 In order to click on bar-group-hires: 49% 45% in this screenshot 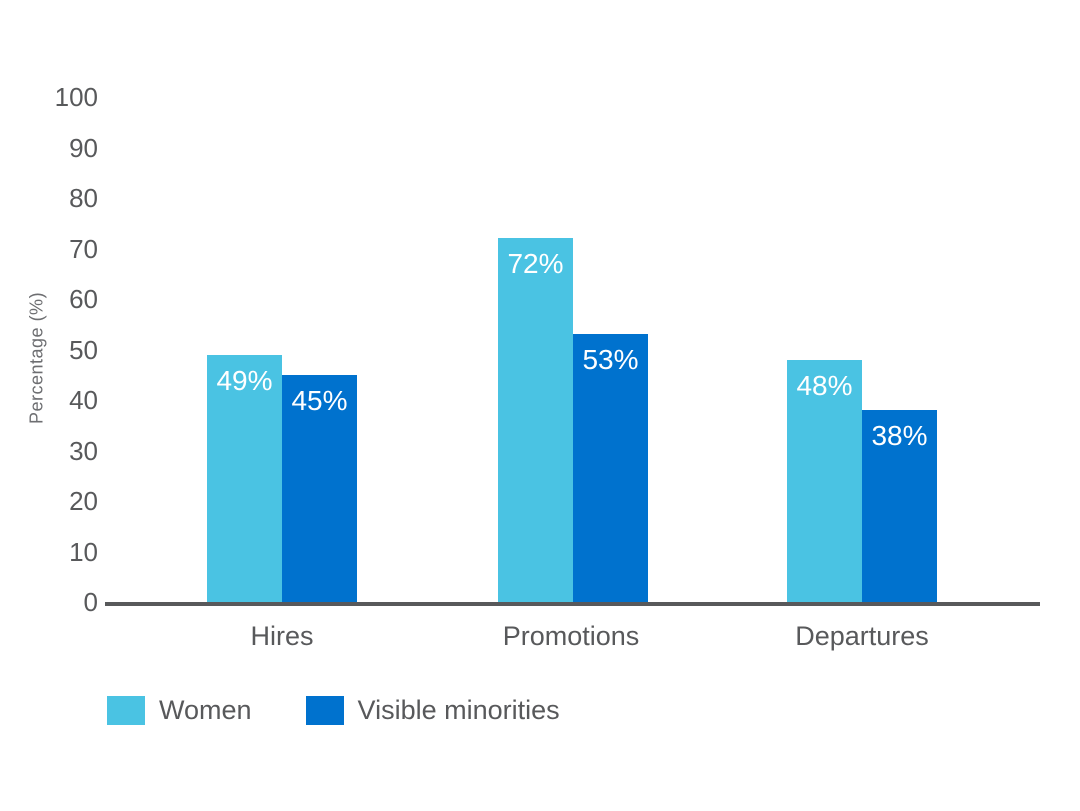, I will do `click(282, 349)`.